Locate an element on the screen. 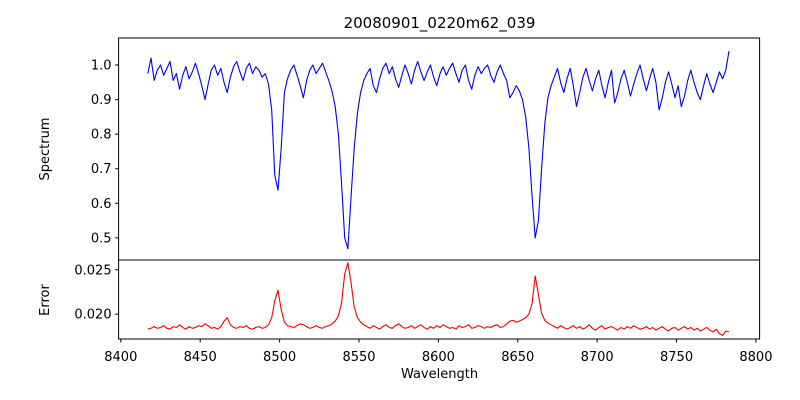 This screenshot has width=800, height=400. y-tick-label: 0.020 is located at coordinates (92, 315).